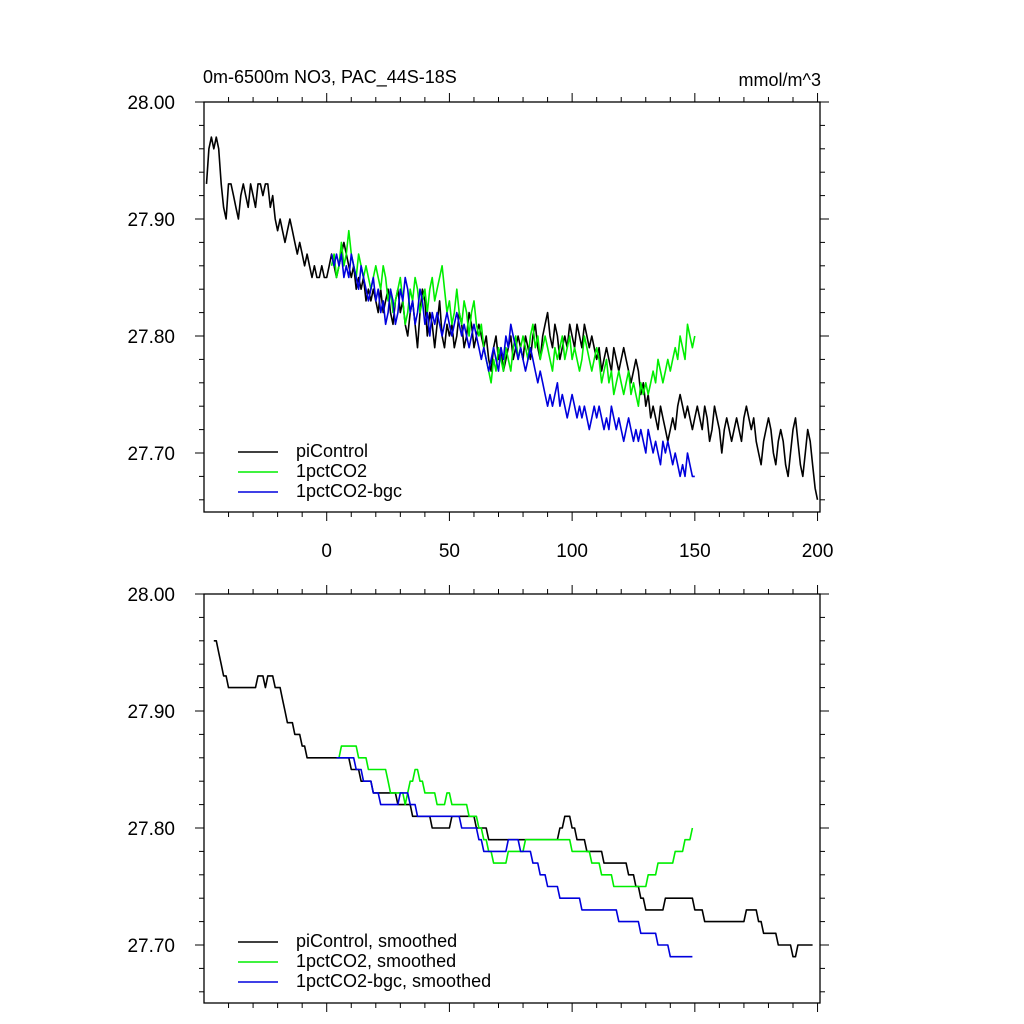 The image size is (1024, 1024). I want to click on x-tick-label: 100, so click(572, 551).